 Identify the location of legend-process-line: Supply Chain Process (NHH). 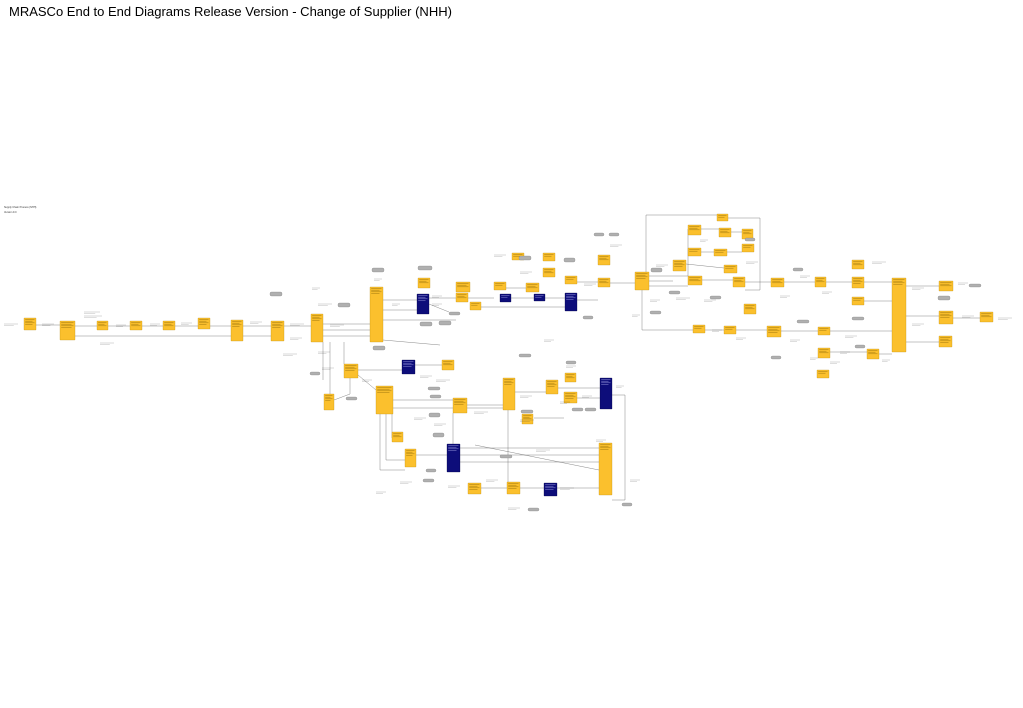
(20, 207).